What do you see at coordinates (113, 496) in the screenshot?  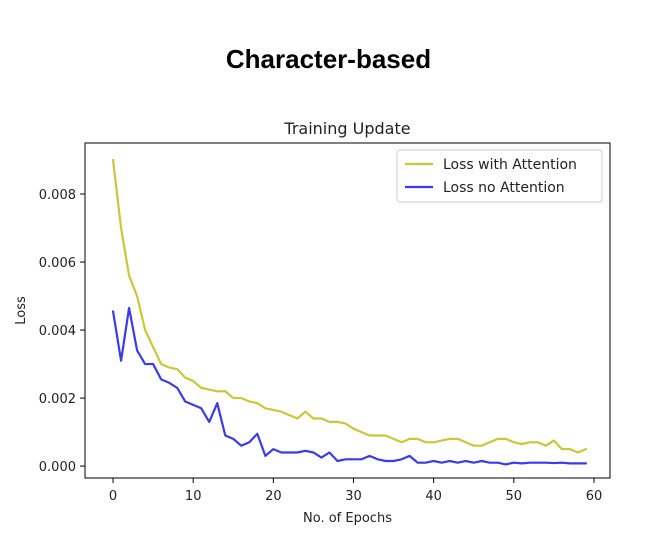 I see `x-tick-label: 0` at bounding box center [113, 496].